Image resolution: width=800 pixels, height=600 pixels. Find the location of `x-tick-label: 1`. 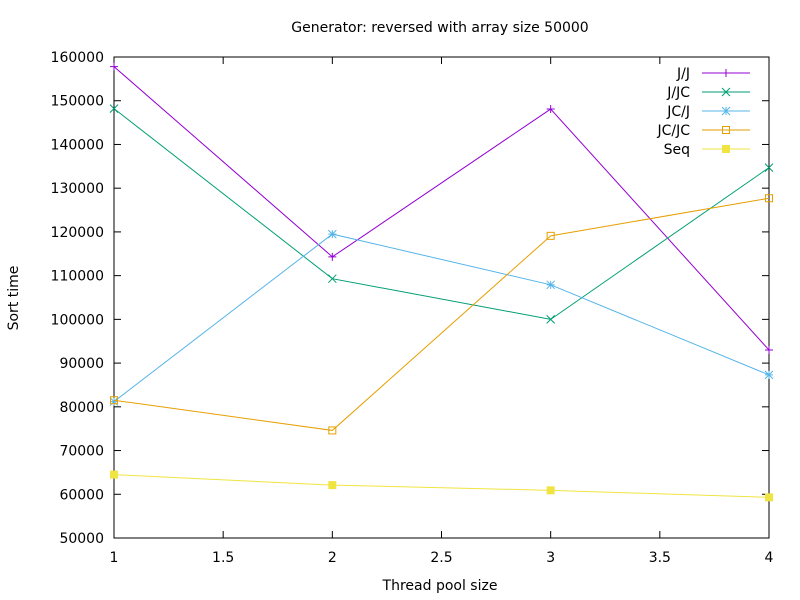

x-tick-label: 1 is located at coordinates (114, 558).